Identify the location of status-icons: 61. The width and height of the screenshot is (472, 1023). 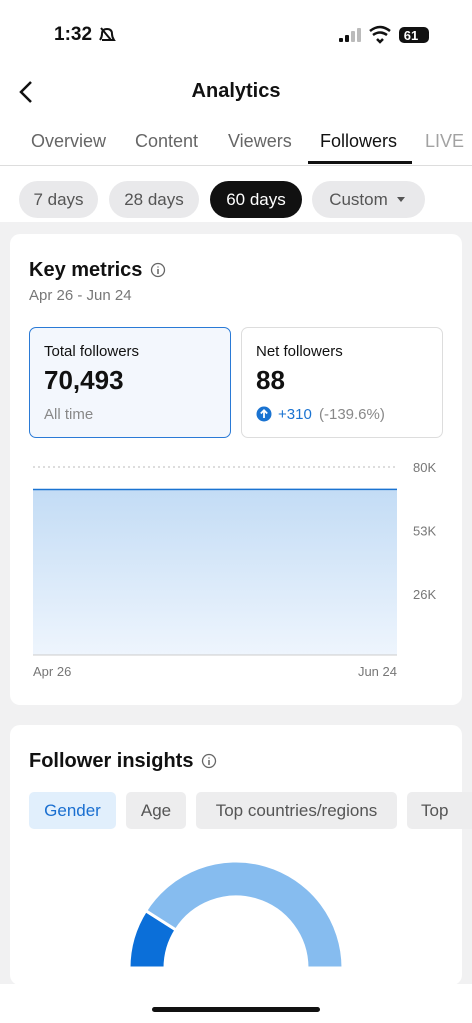
(264, 34).